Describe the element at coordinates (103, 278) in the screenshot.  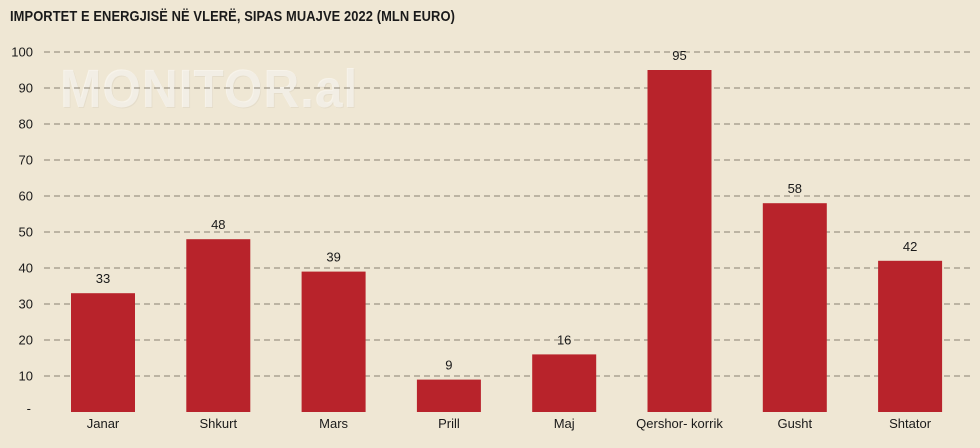
I see `data-label-1: 33` at that location.